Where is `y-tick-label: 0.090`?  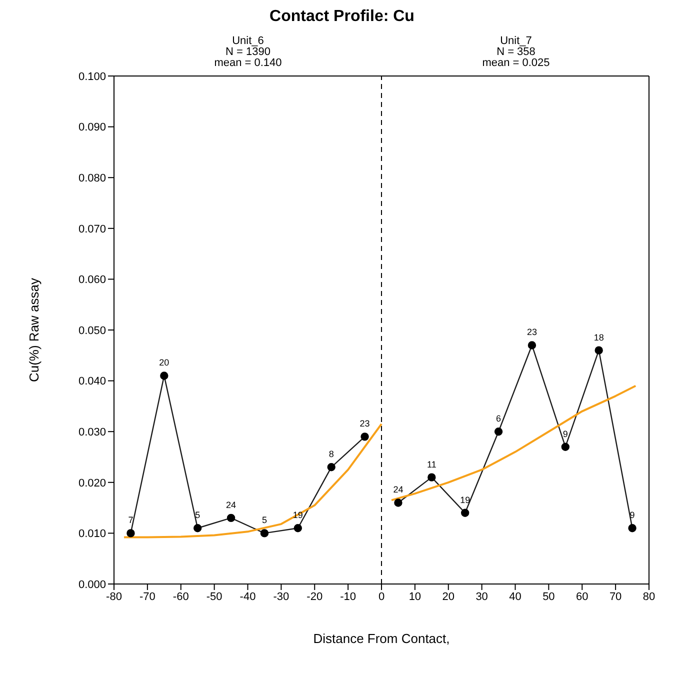 y-tick-label: 0.090 is located at coordinates (92, 128).